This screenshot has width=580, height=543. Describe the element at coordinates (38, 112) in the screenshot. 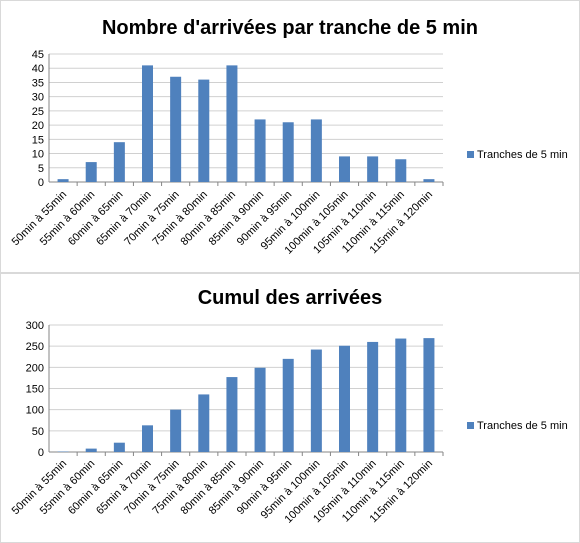

I see `y-tick-label: 25` at that location.